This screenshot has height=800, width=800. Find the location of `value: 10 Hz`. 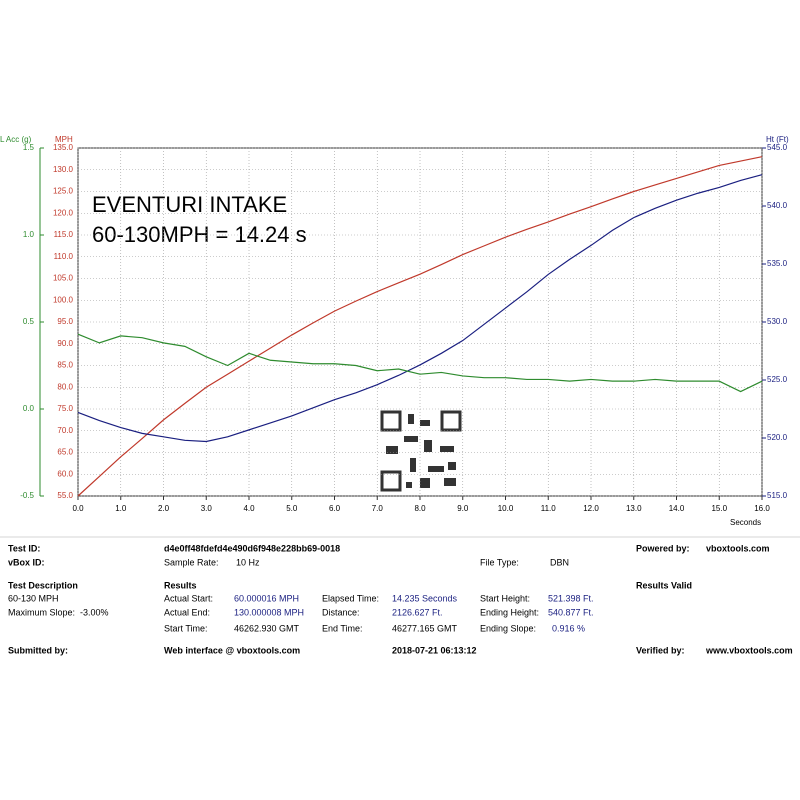

value: 10 Hz is located at coordinates (248, 562).